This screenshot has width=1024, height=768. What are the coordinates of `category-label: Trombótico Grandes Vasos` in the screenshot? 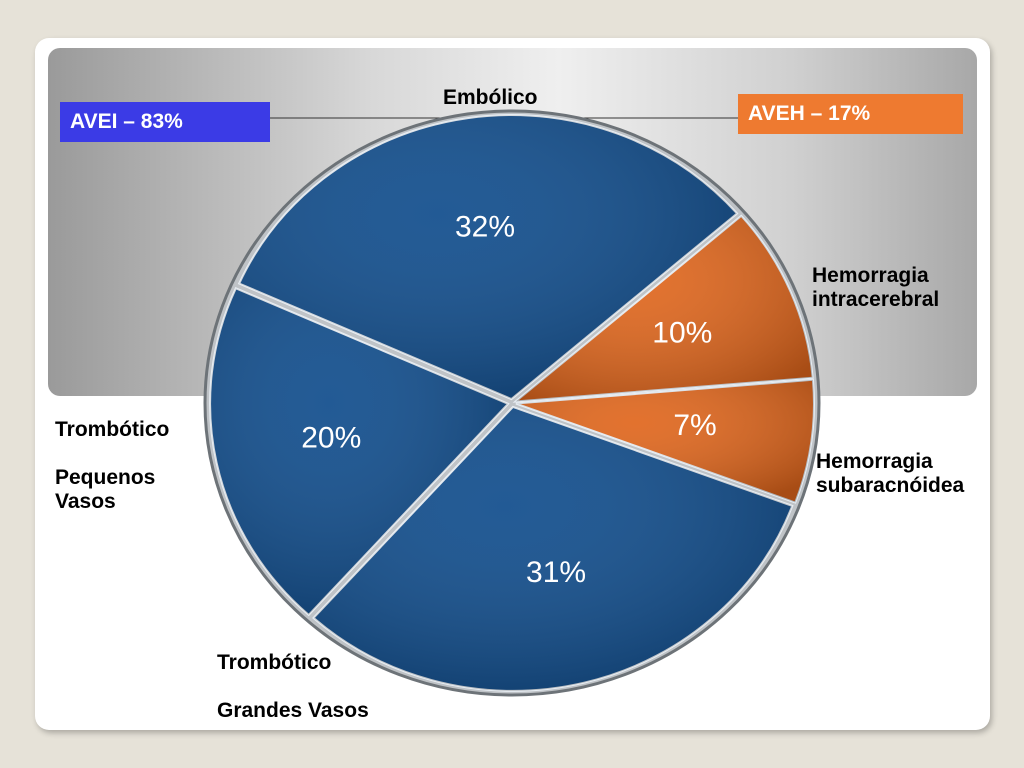 It's located at (293, 686).